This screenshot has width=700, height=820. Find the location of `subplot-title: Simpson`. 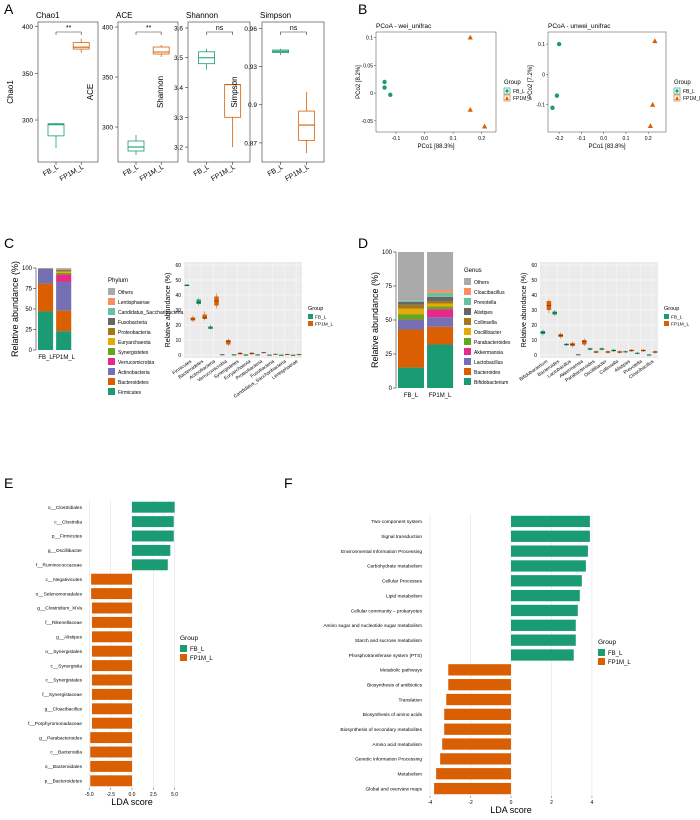

subplot-title: Simpson is located at coordinates (275, 15).